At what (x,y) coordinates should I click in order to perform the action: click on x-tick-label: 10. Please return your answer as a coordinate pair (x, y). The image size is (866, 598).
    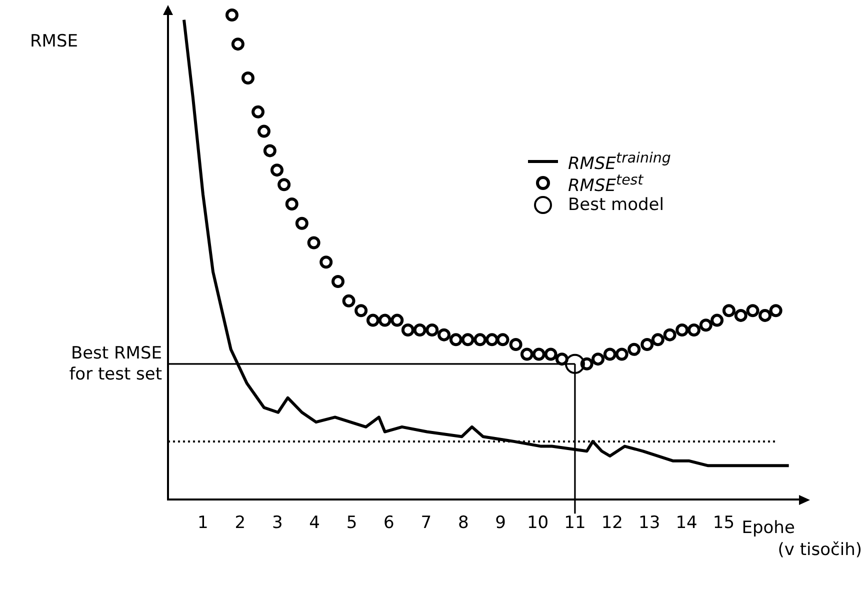
    Looking at the image, I should click on (537, 523).